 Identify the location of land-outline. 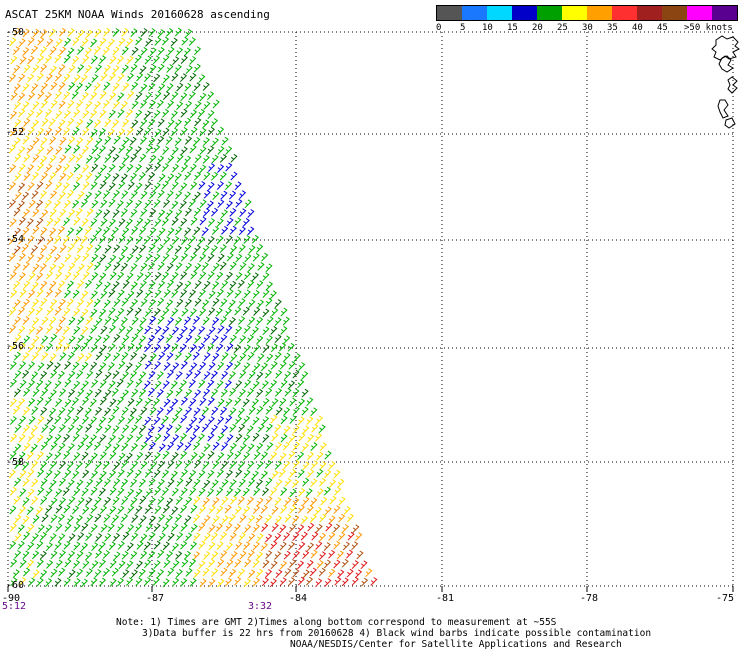
(723, 109).